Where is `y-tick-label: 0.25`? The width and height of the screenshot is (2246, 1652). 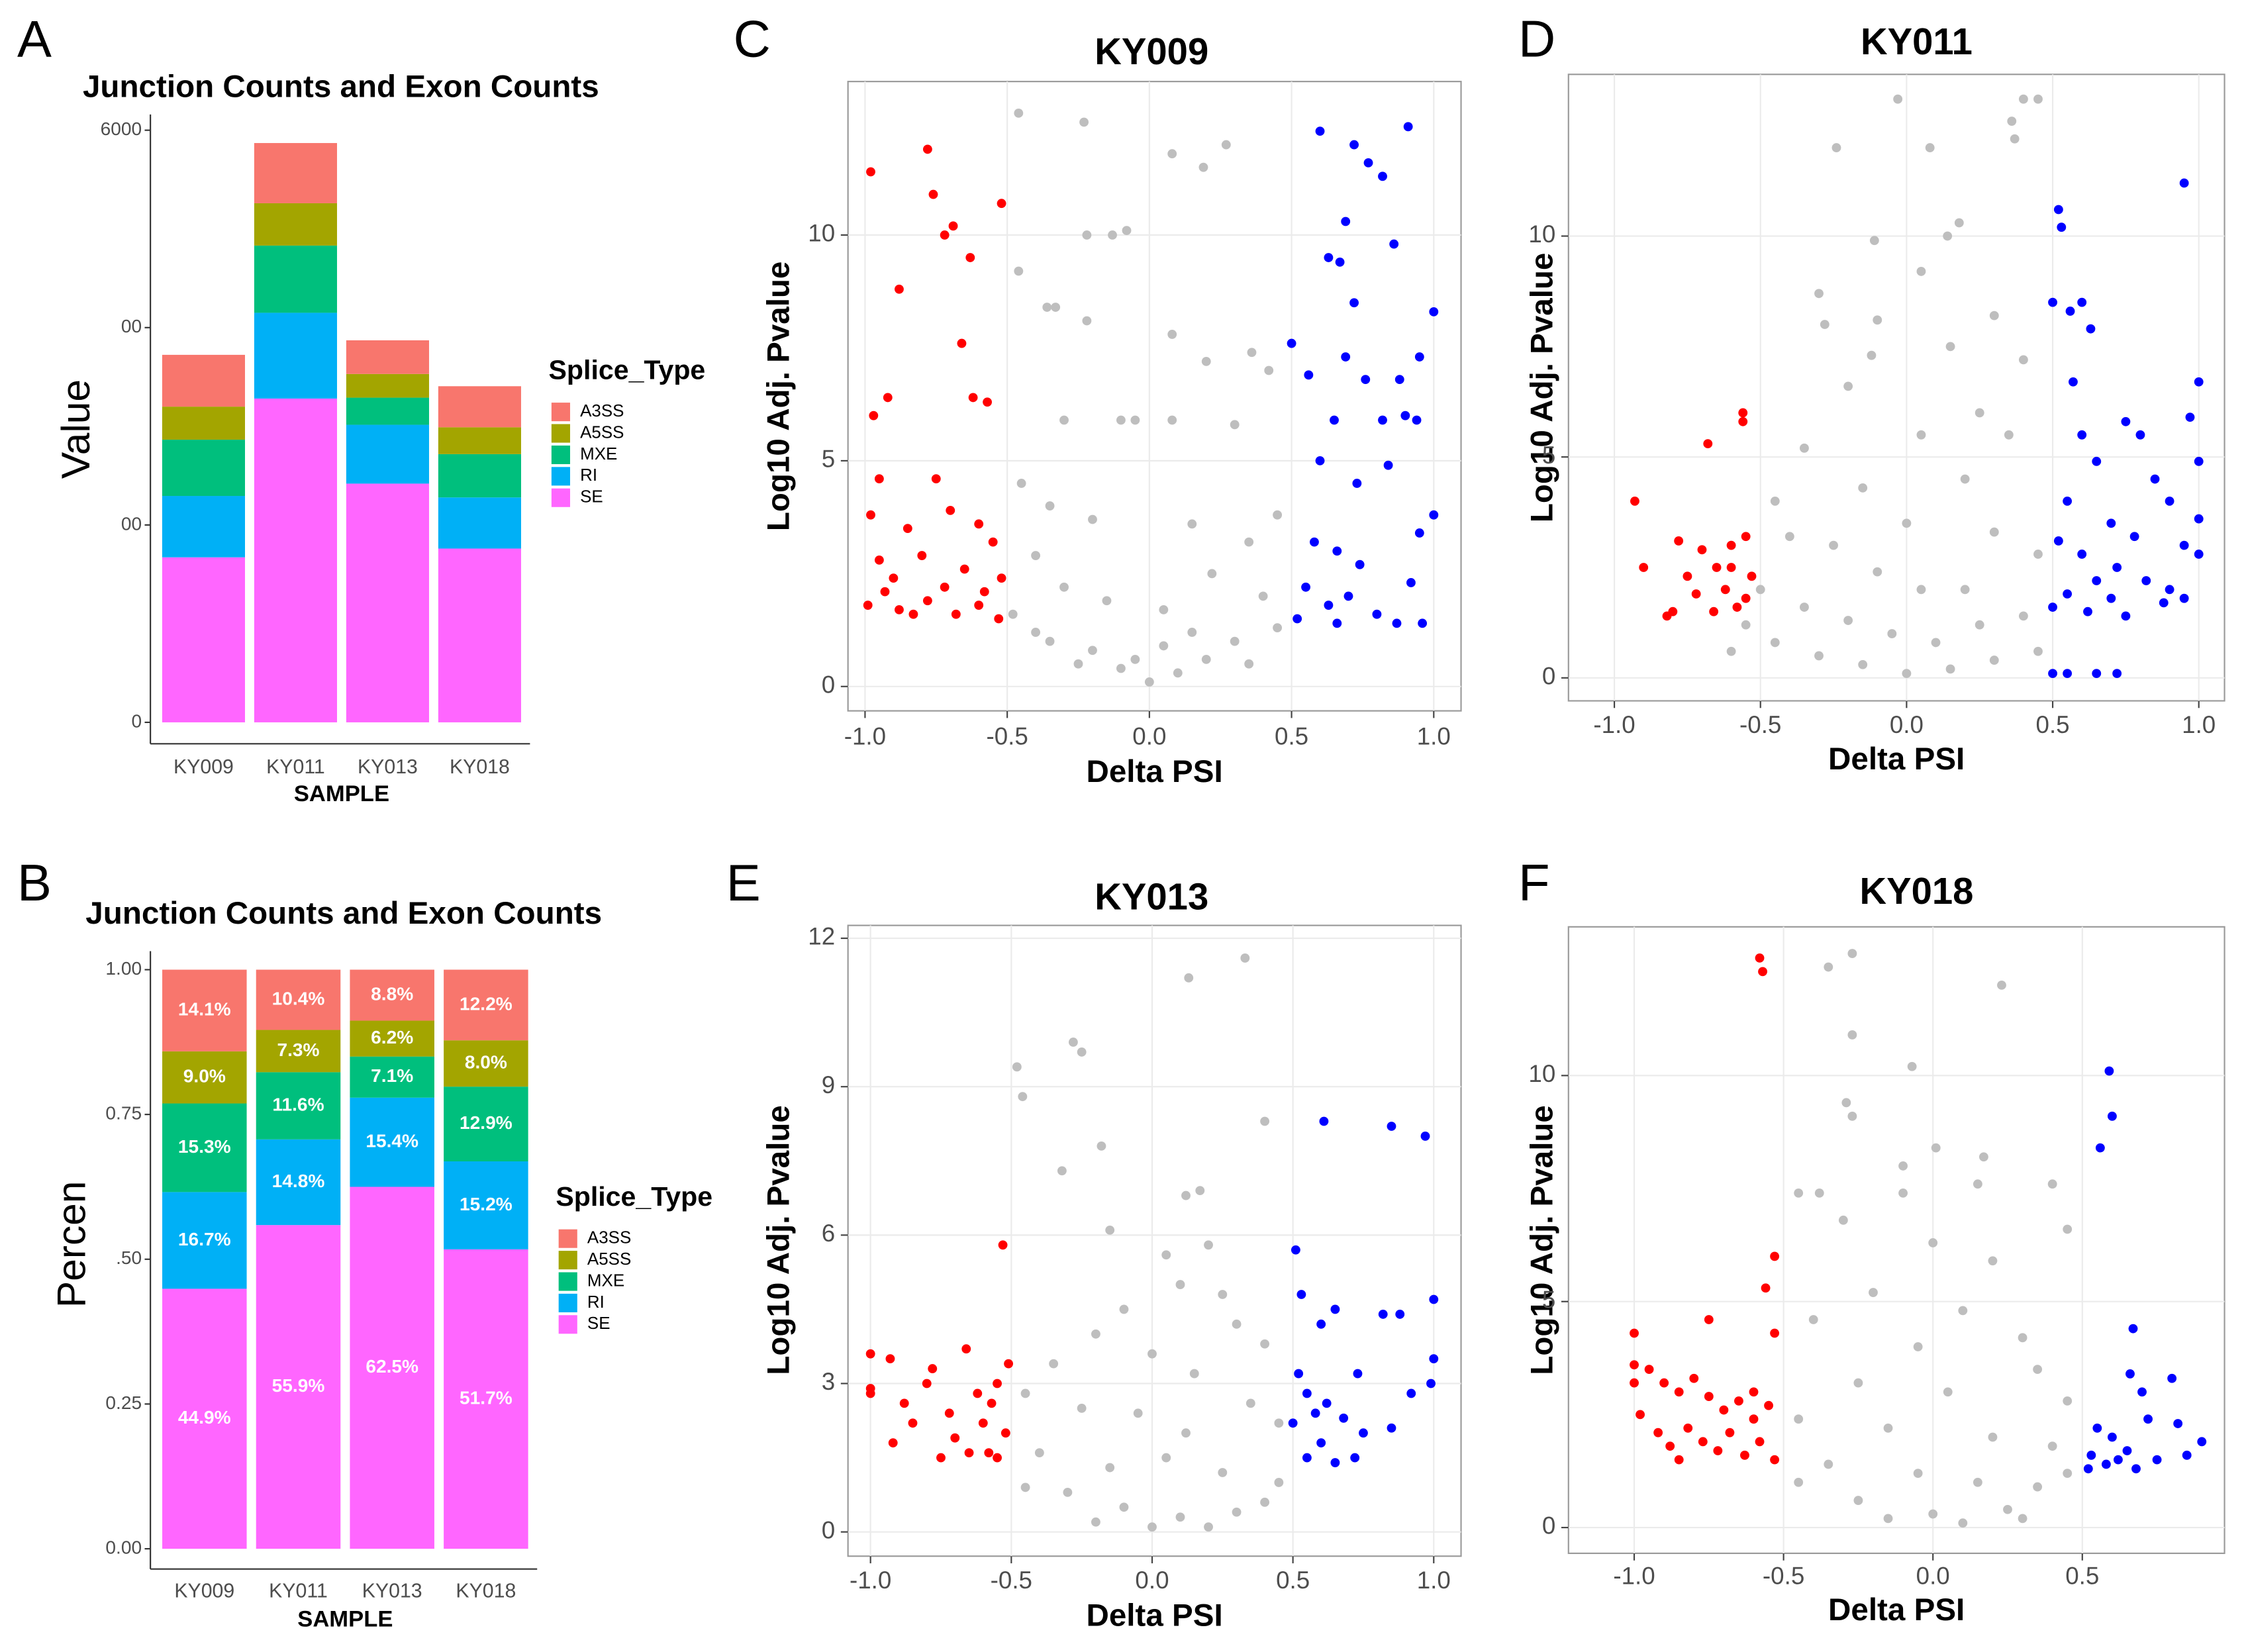
y-tick-label: 0.25 is located at coordinates (123, 1402).